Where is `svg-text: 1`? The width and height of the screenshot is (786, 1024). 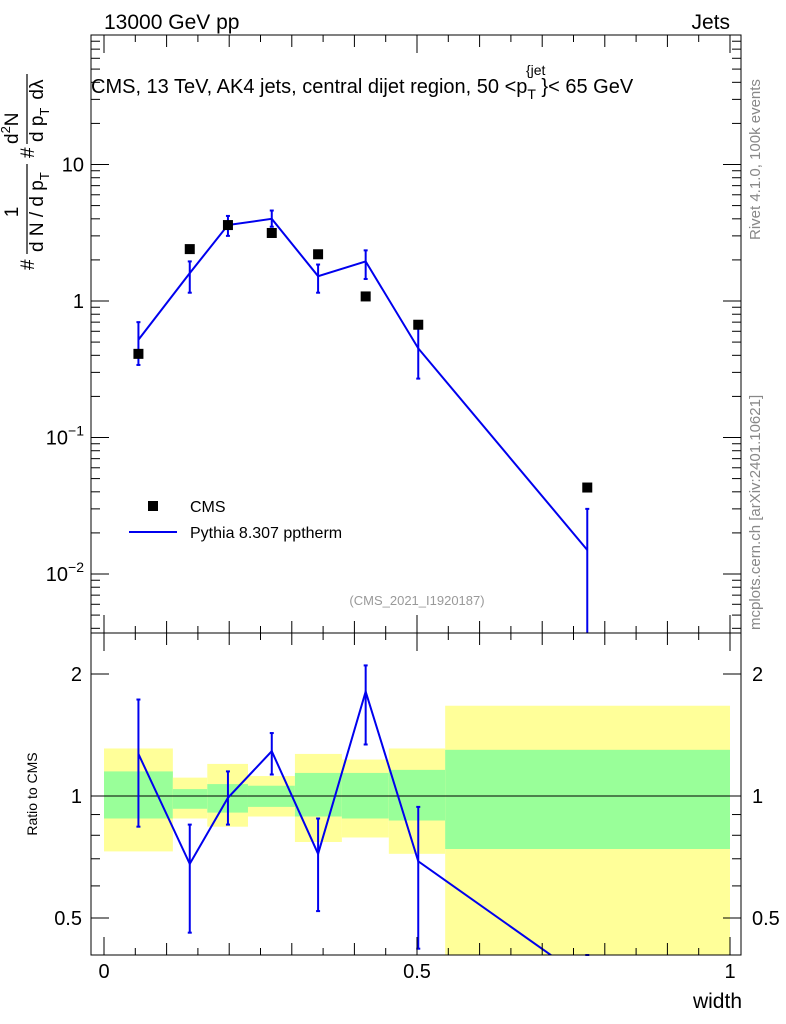
svg-text: 1 is located at coordinates (12, 212).